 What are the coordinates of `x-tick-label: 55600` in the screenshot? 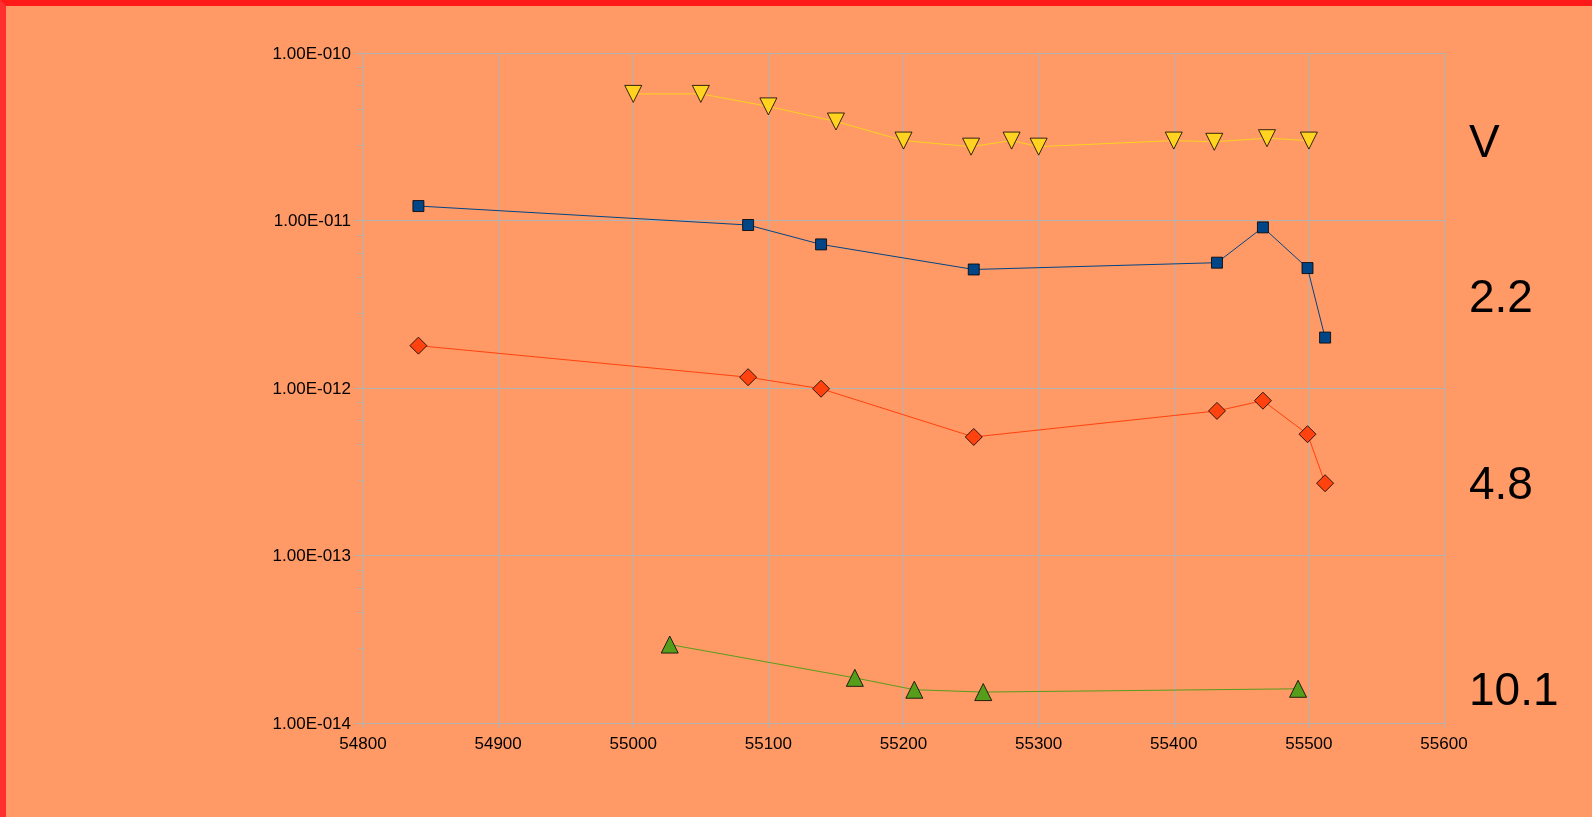 It's located at (1444, 743).